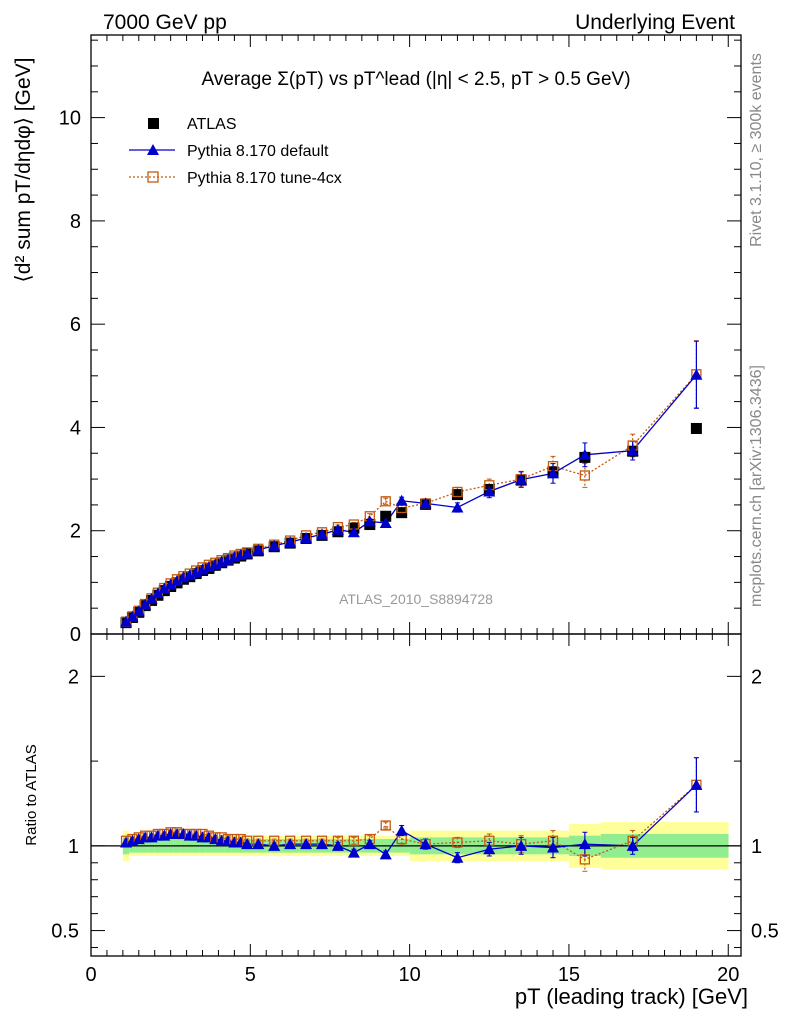  Describe the element at coordinates (153, 177) in the screenshot. I see `legend-tune-marker` at that location.